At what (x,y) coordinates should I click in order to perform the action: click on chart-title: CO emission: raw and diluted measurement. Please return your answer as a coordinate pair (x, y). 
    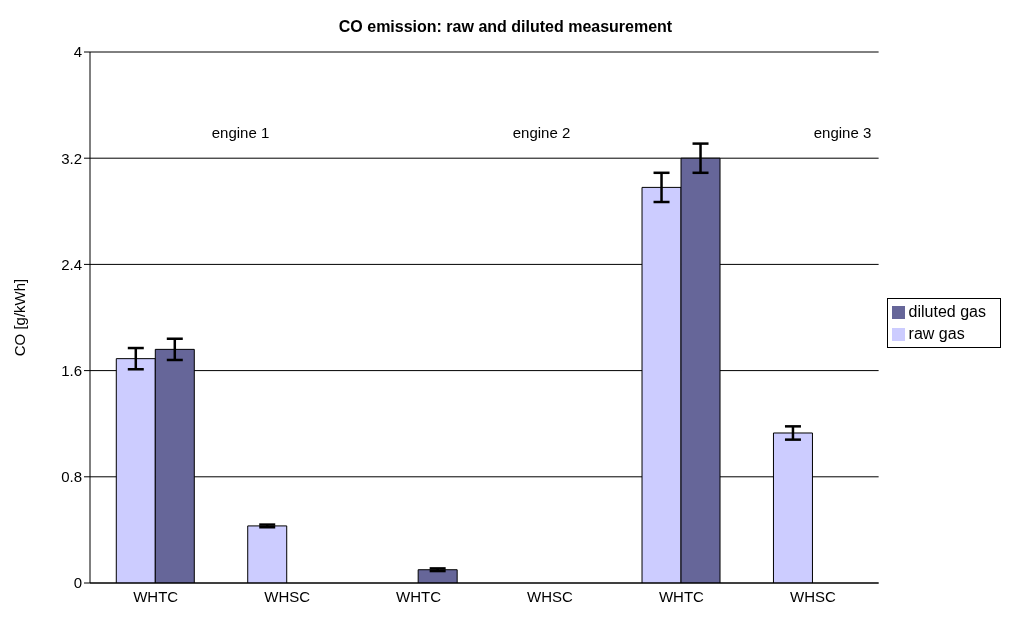
    Looking at the image, I should click on (505, 27).